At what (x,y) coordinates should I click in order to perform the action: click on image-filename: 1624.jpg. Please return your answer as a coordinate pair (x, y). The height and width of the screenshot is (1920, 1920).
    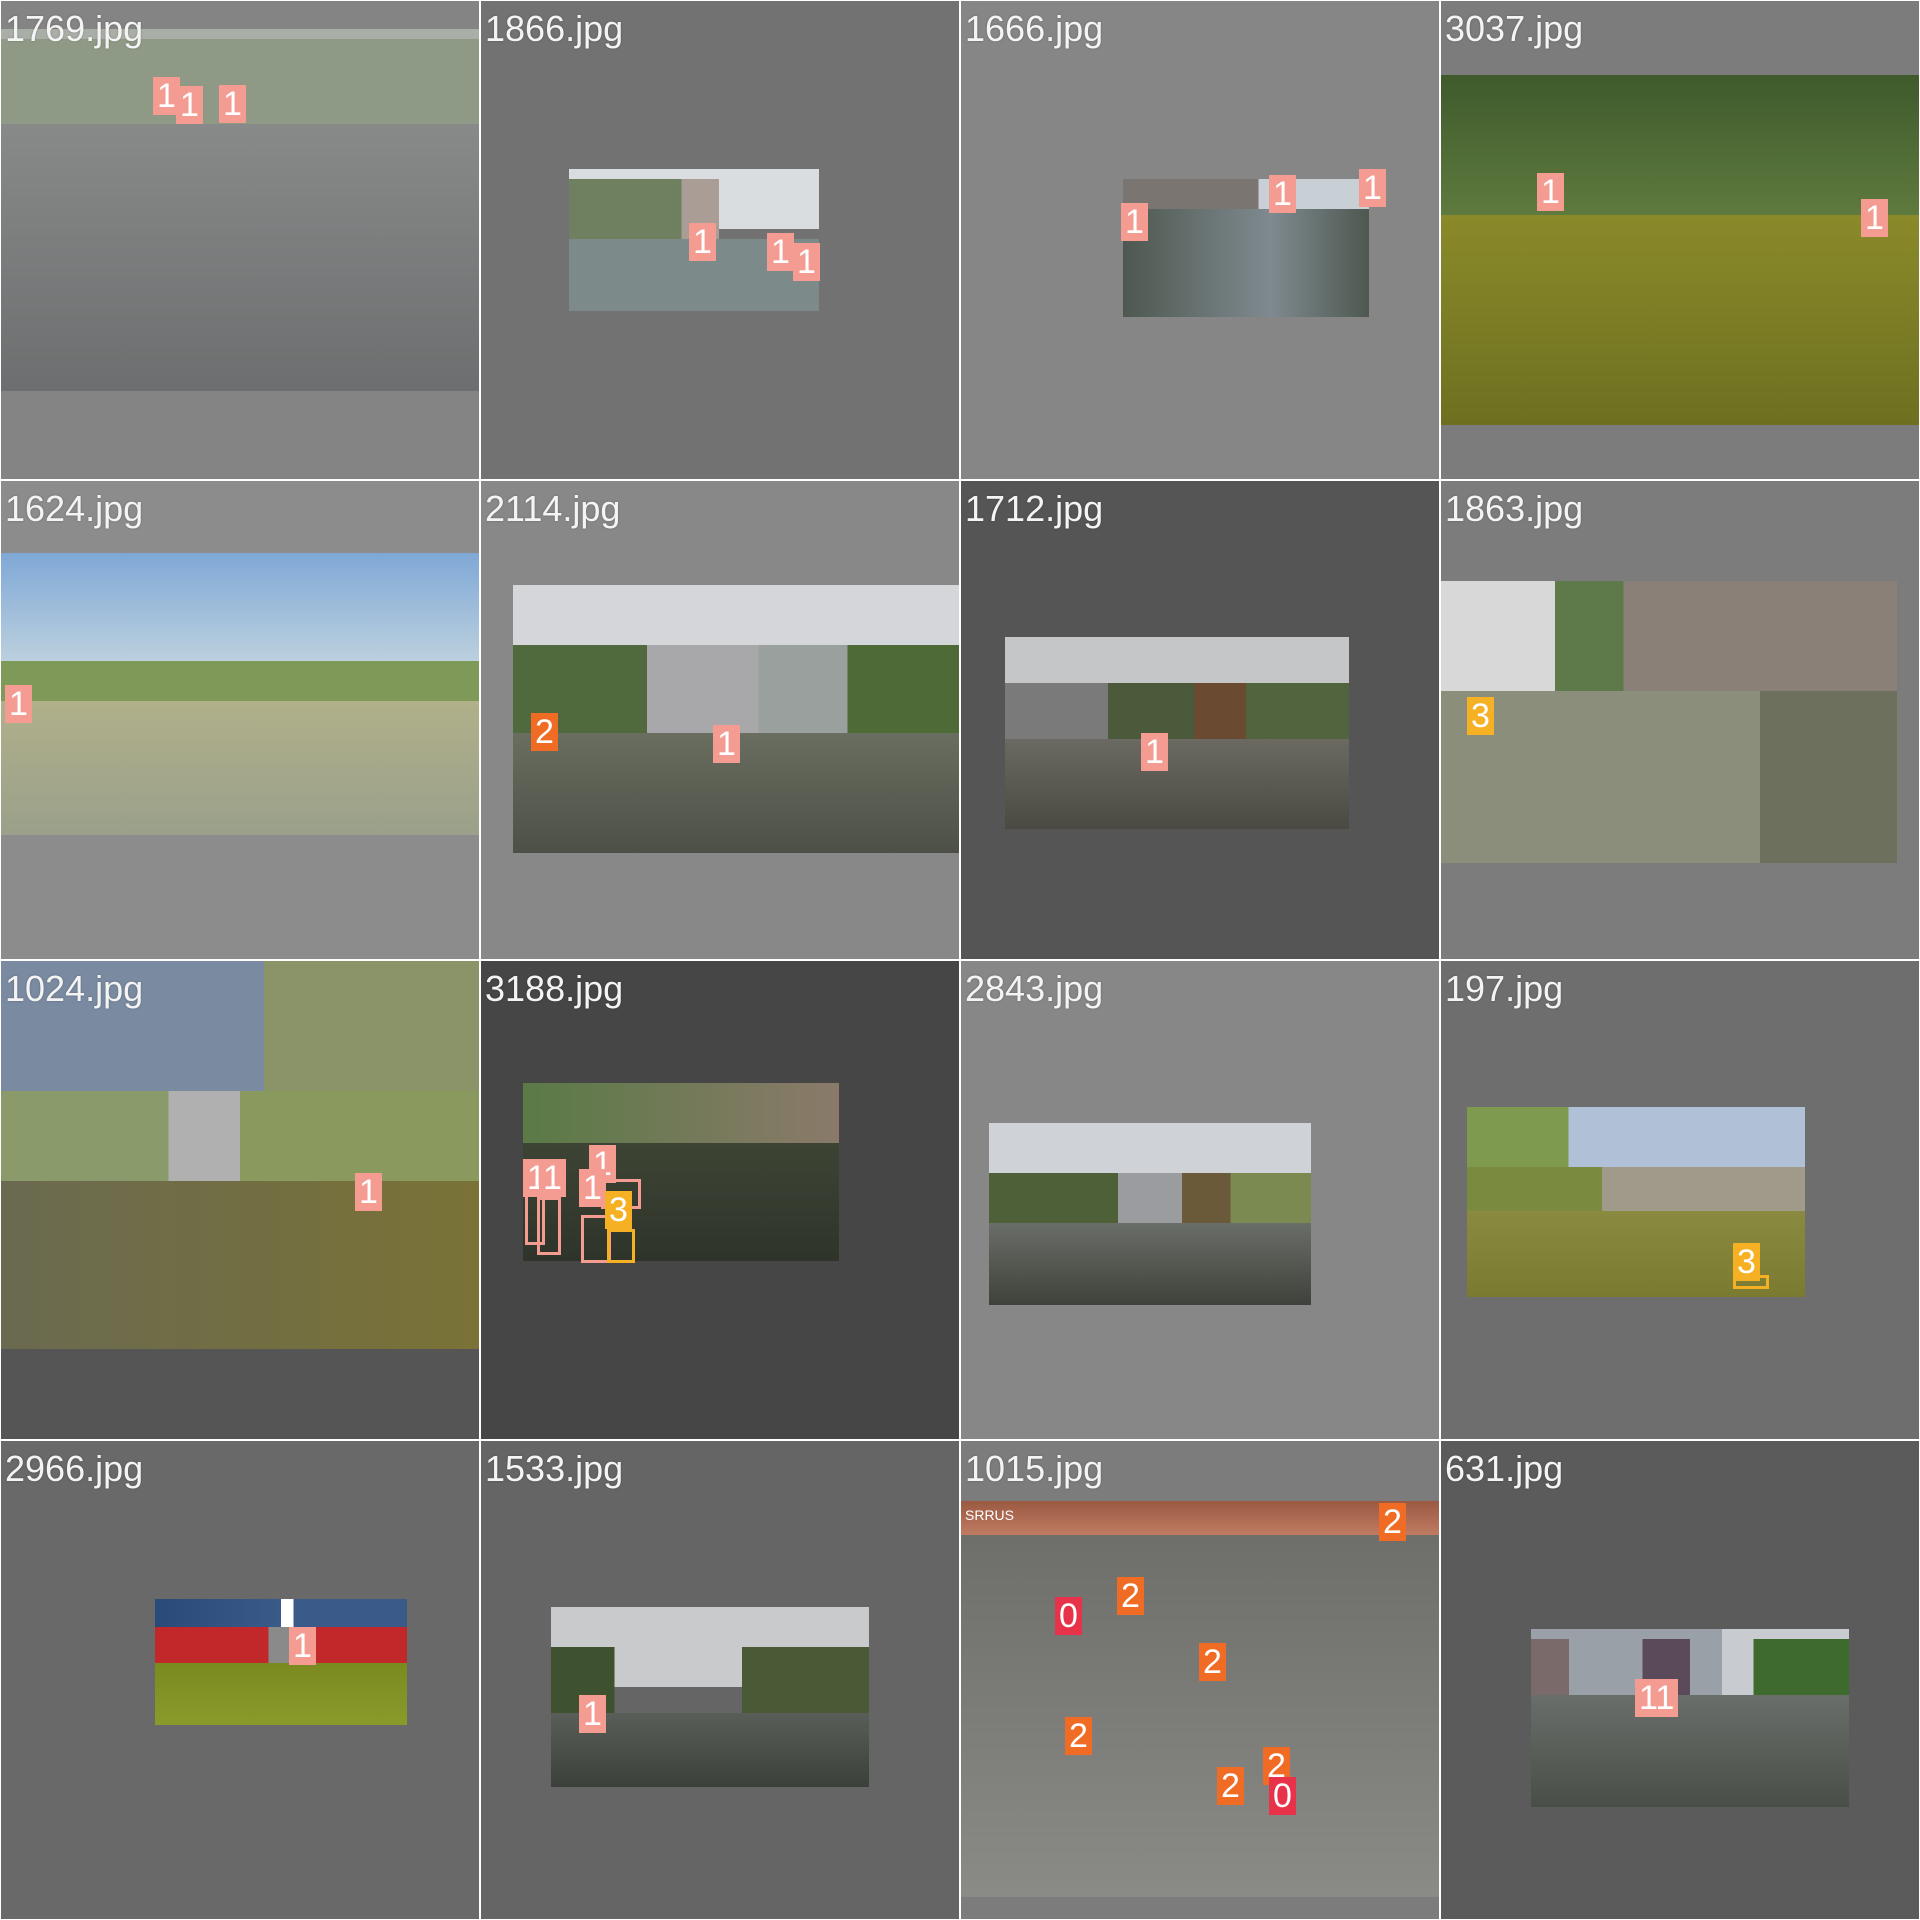
    Looking at the image, I should click on (74, 508).